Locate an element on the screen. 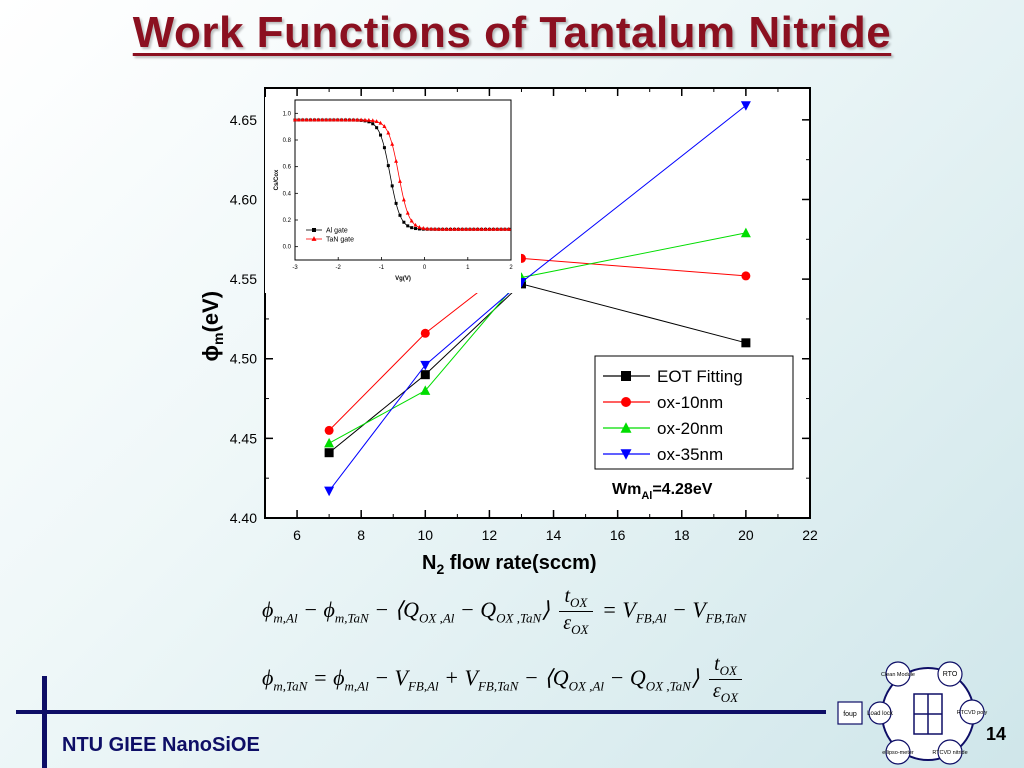 Image resolution: width=1024 pixels, height=768 pixels. x-tick-label: 12 is located at coordinates (490, 535).